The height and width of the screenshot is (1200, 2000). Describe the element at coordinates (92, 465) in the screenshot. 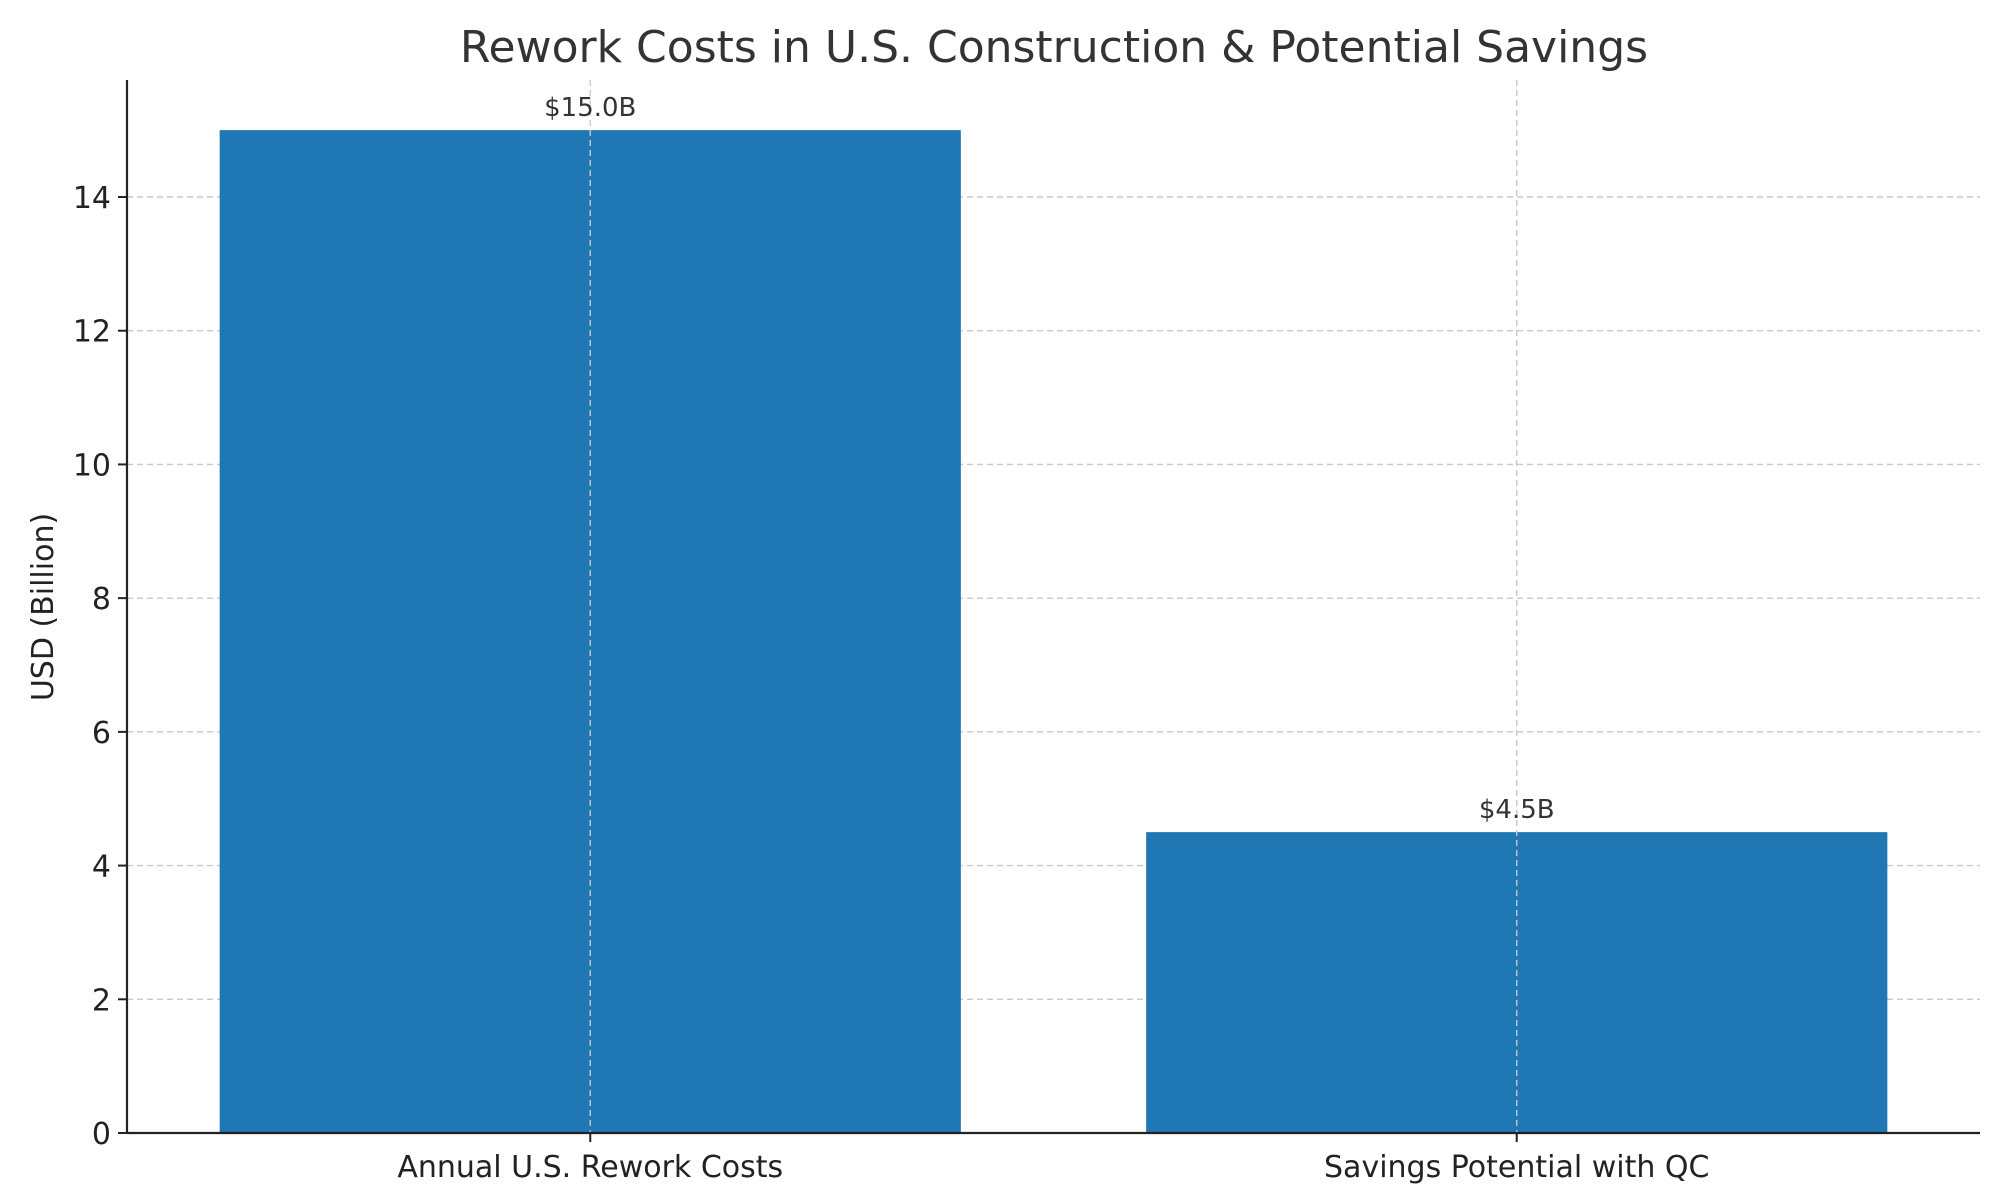

I see `y-tick-label: 10` at that location.